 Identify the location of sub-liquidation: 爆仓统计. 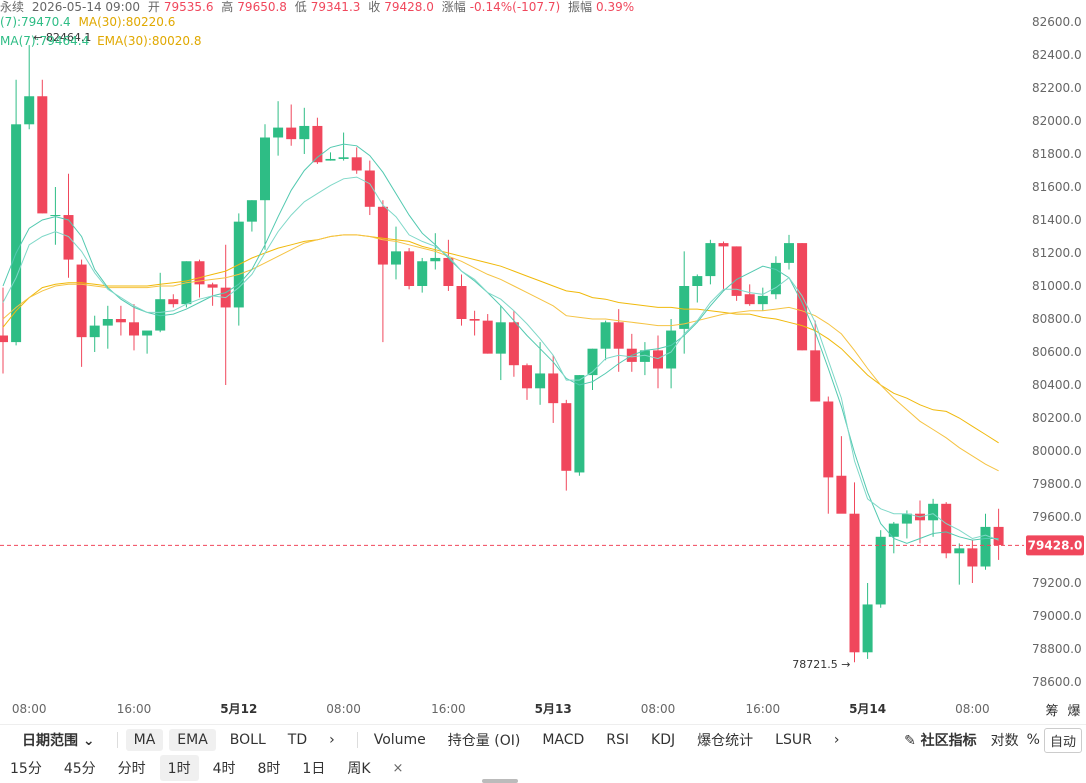
(725, 741).